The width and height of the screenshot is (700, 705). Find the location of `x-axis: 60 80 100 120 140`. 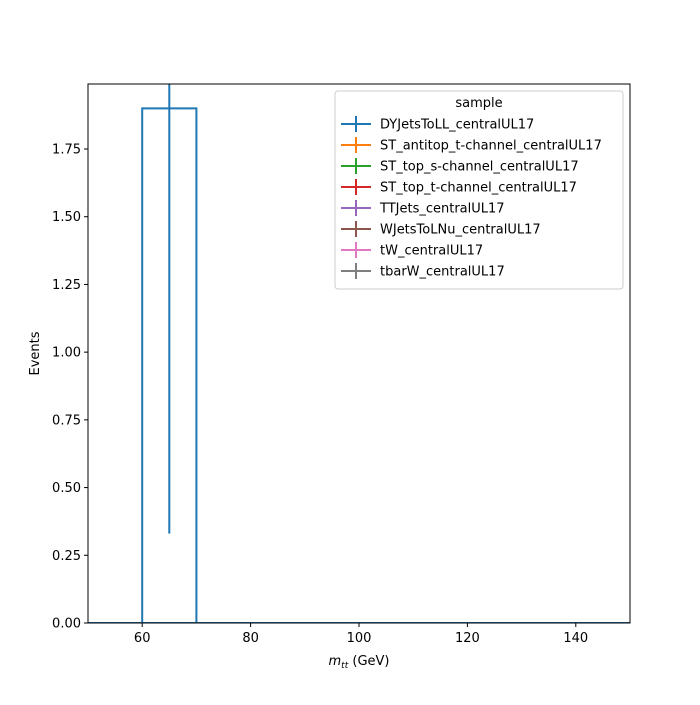

x-axis: 60 80 100 120 140 is located at coordinates (361, 634).